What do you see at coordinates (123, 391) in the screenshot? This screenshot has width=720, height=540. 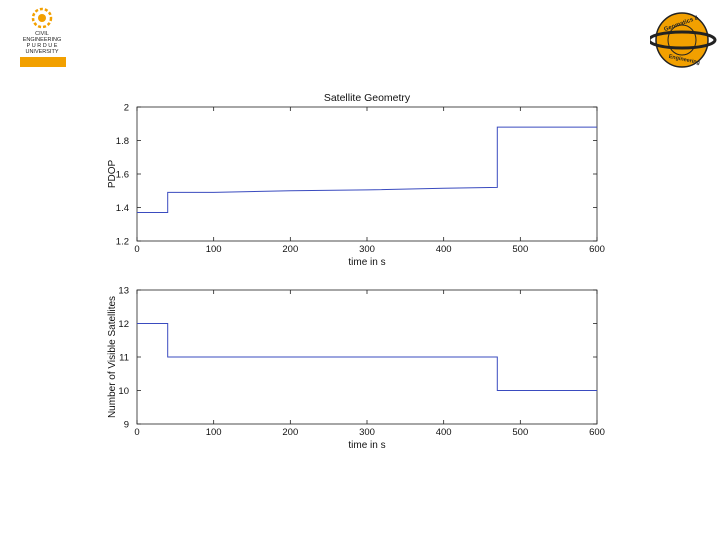 I see `y-tick-label: 10` at bounding box center [123, 391].